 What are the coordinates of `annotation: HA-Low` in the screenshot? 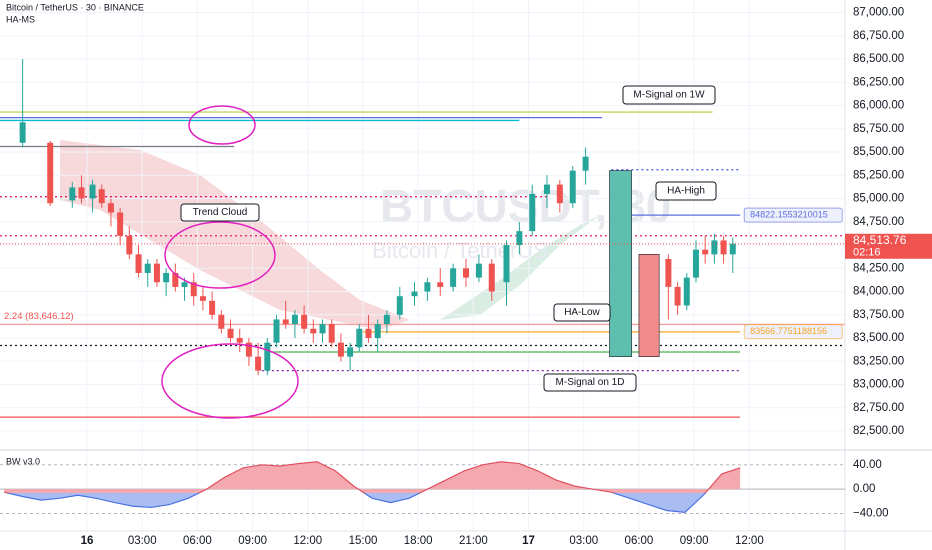 It's located at (582, 312).